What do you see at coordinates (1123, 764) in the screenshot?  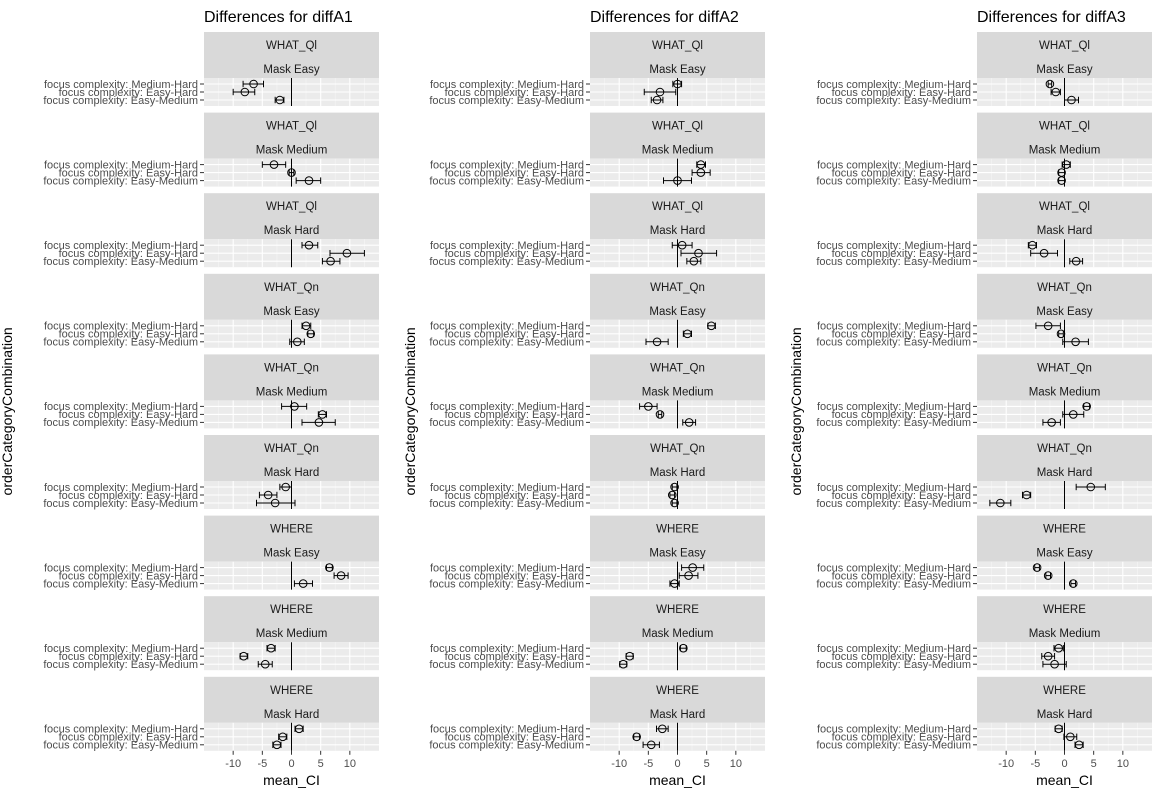 I see `x-tick-label: 10` at bounding box center [1123, 764].